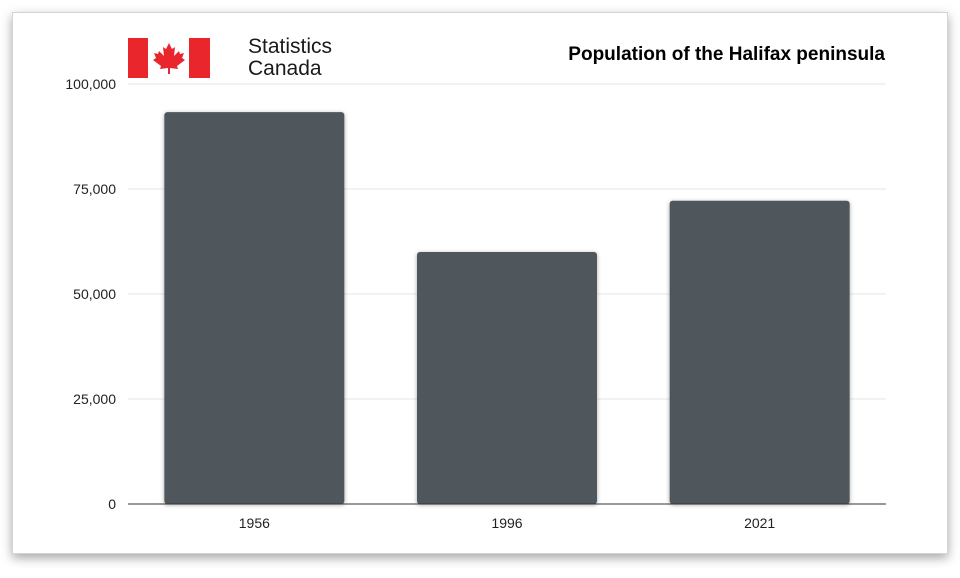 This screenshot has height=578, width=960. I want to click on x-tick-label: 1956, so click(254, 523).